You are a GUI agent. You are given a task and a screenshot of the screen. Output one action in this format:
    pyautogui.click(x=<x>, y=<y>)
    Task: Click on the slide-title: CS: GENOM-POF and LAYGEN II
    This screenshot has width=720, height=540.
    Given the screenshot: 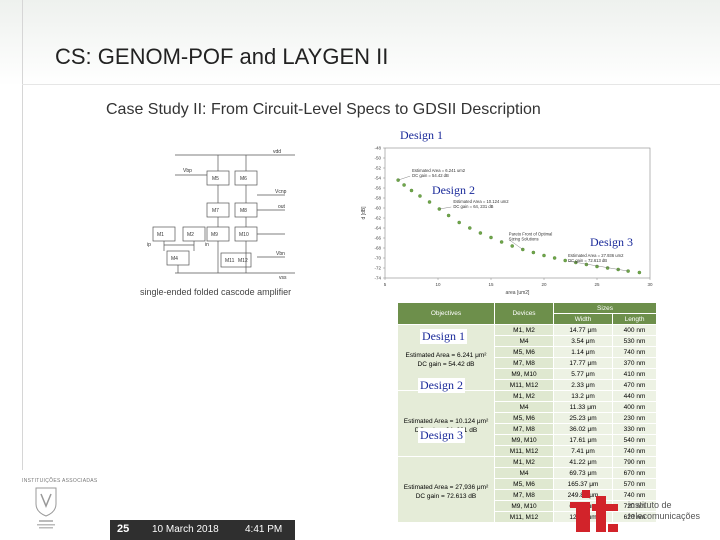 What is the action you would take?
    pyautogui.click(x=222, y=56)
    